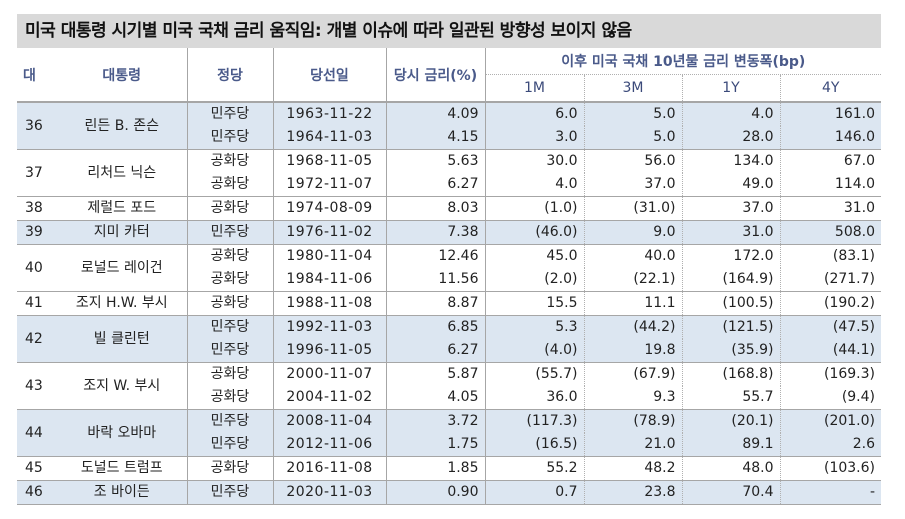  I want to click on cell-rate: 1.75, so click(436, 445).